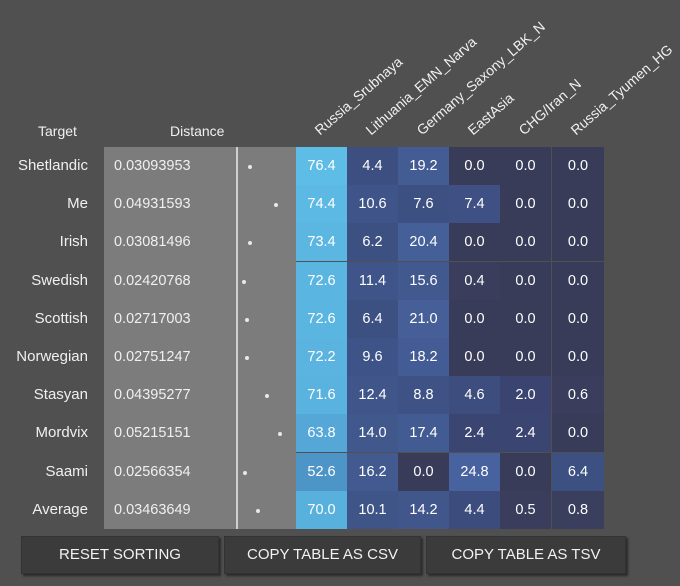 Image resolution: width=680 pixels, height=586 pixels. Describe the element at coordinates (321, 242) in the screenshot. I see `table-cell: 73.4` at that location.